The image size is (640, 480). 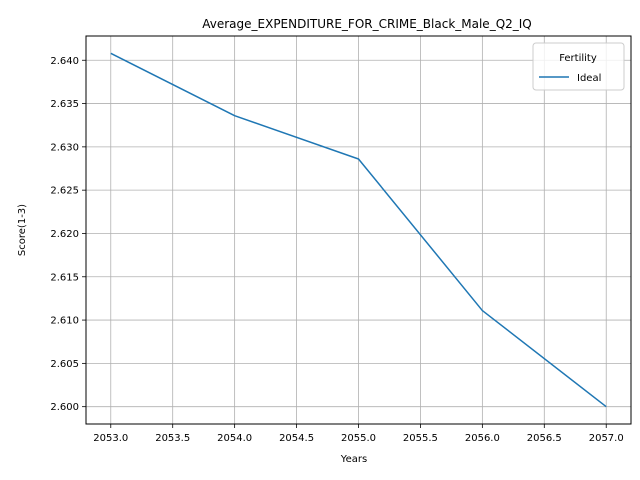 I want to click on x-tick-label: 2054.0, so click(x=234, y=438).